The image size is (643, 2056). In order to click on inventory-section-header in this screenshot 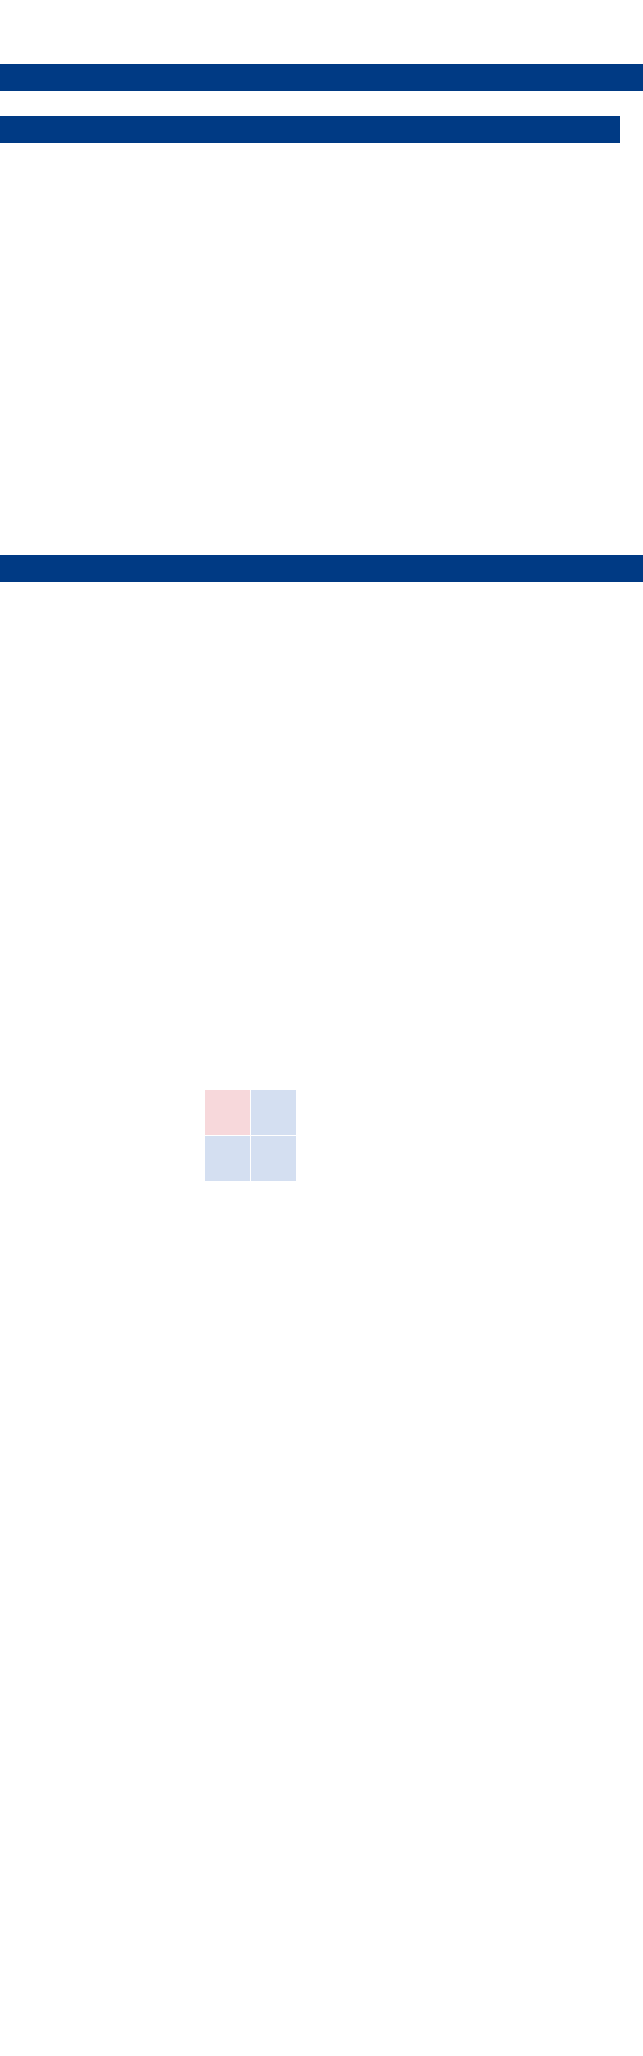, I will do `click(321, 568)`.